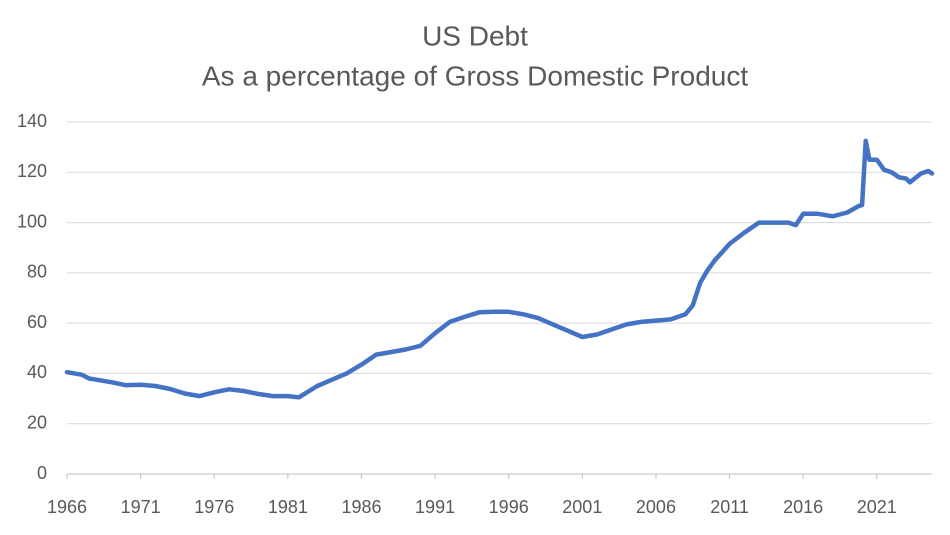  What do you see at coordinates (582, 507) in the screenshot?
I see `x-tick-label: 2001` at bounding box center [582, 507].